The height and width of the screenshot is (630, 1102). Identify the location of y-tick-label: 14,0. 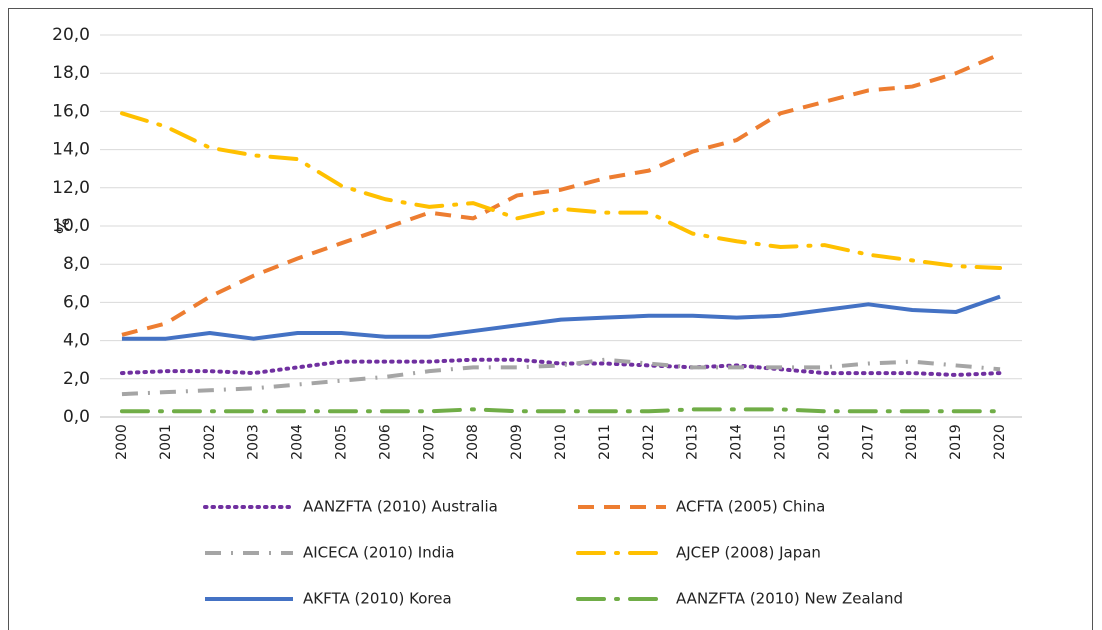
(71, 150).